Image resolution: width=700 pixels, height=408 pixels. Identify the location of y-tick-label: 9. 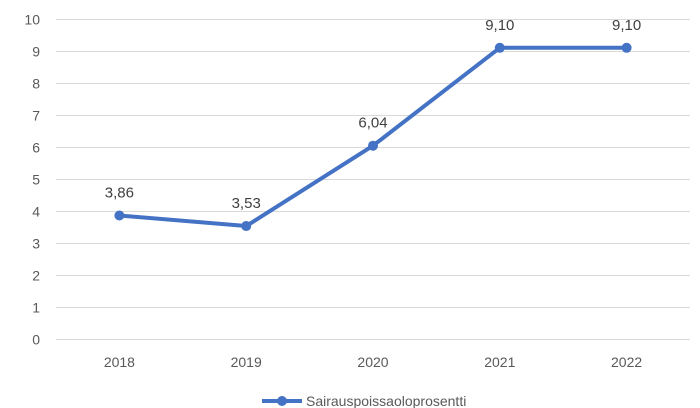
(36, 52).